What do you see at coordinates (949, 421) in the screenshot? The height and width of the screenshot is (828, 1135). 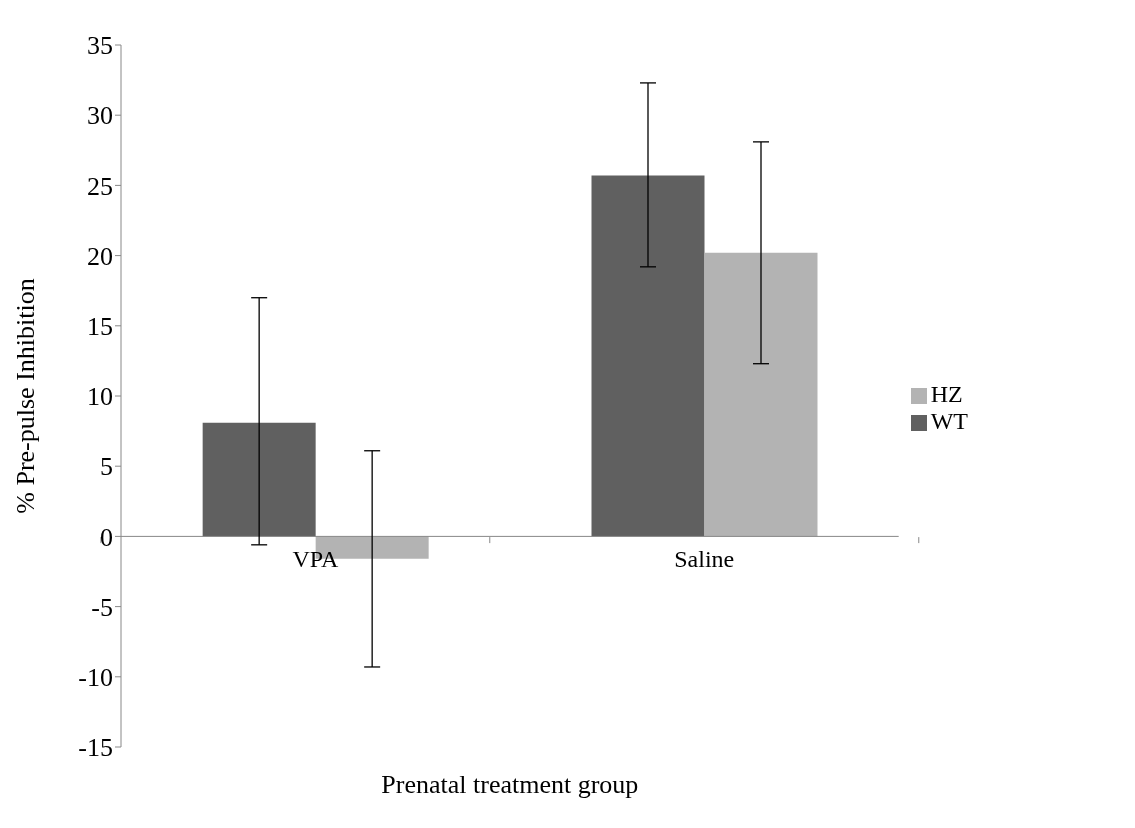 I see `legend-label: WT` at bounding box center [949, 421].